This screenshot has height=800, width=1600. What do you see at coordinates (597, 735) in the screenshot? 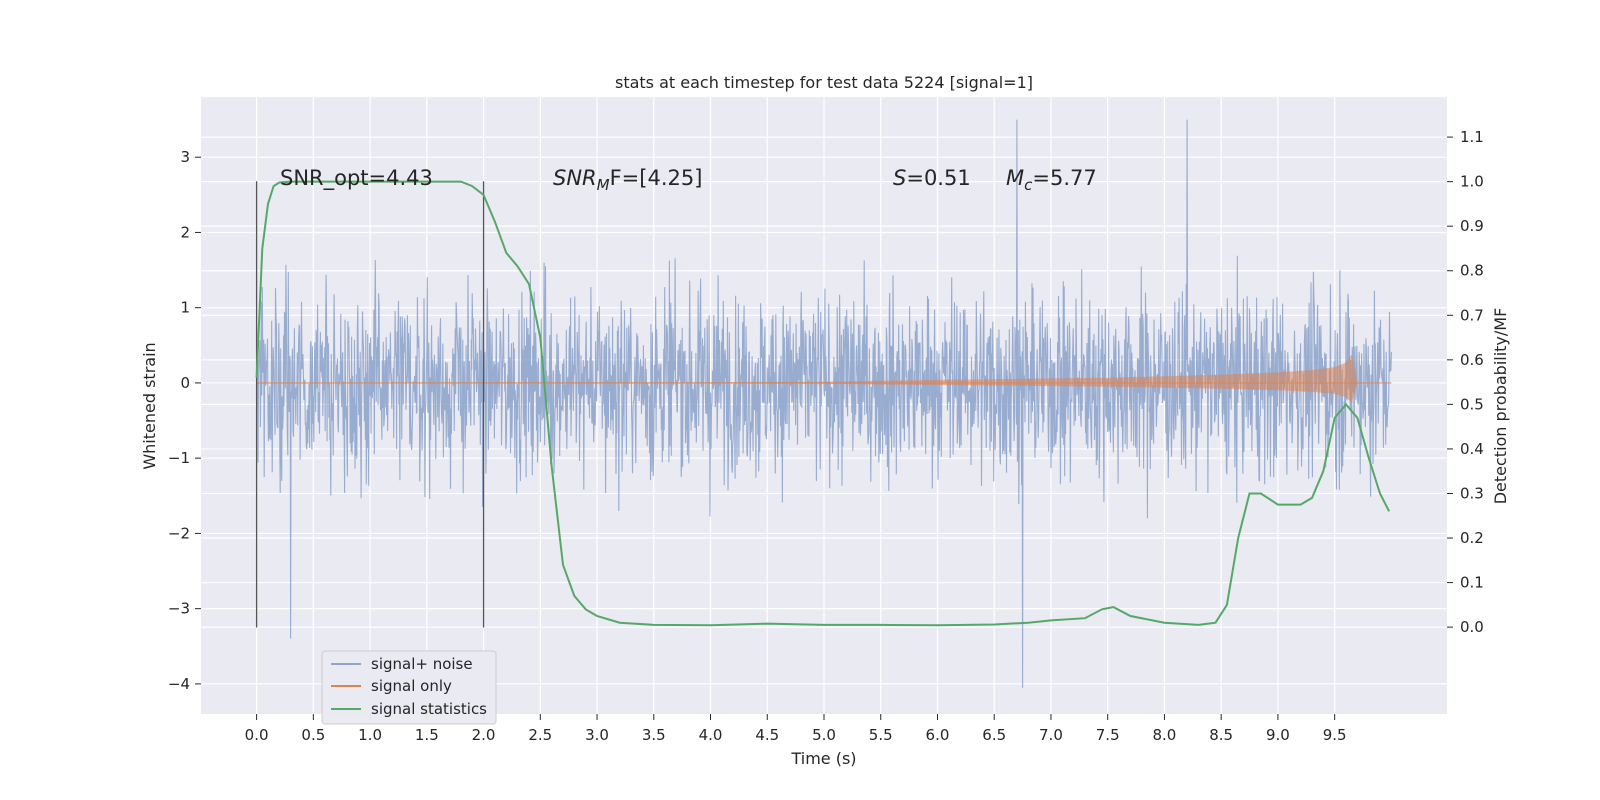
I see `x-tick-label: 3.0` at bounding box center [597, 735].